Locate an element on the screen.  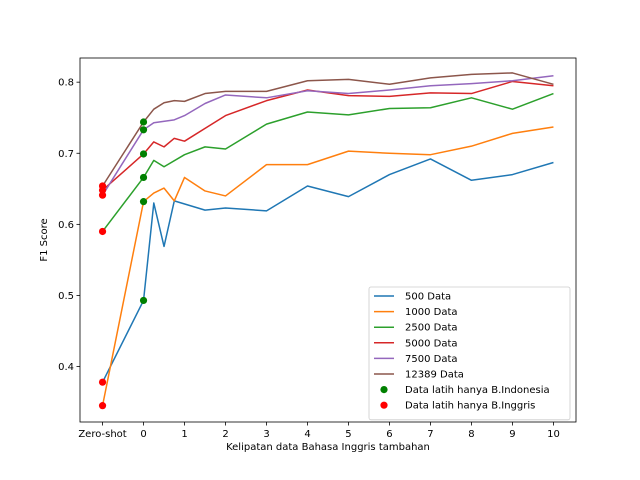
x-tick-label-zero-shot: Zero-shot is located at coordinates (102, 434).